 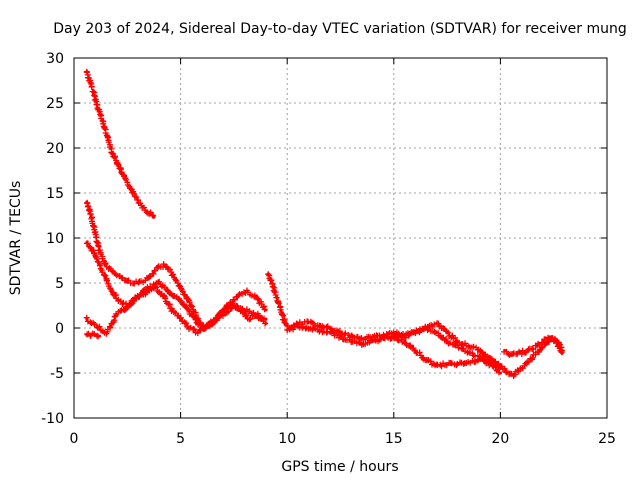 I want to click on y-tick-label: -10, so click(x=52, y=419).